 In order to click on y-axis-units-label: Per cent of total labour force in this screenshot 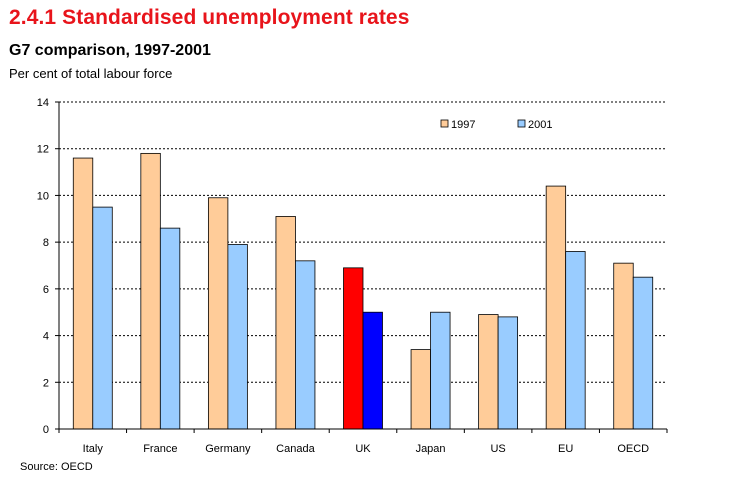, I will do `click(91, 73)`.